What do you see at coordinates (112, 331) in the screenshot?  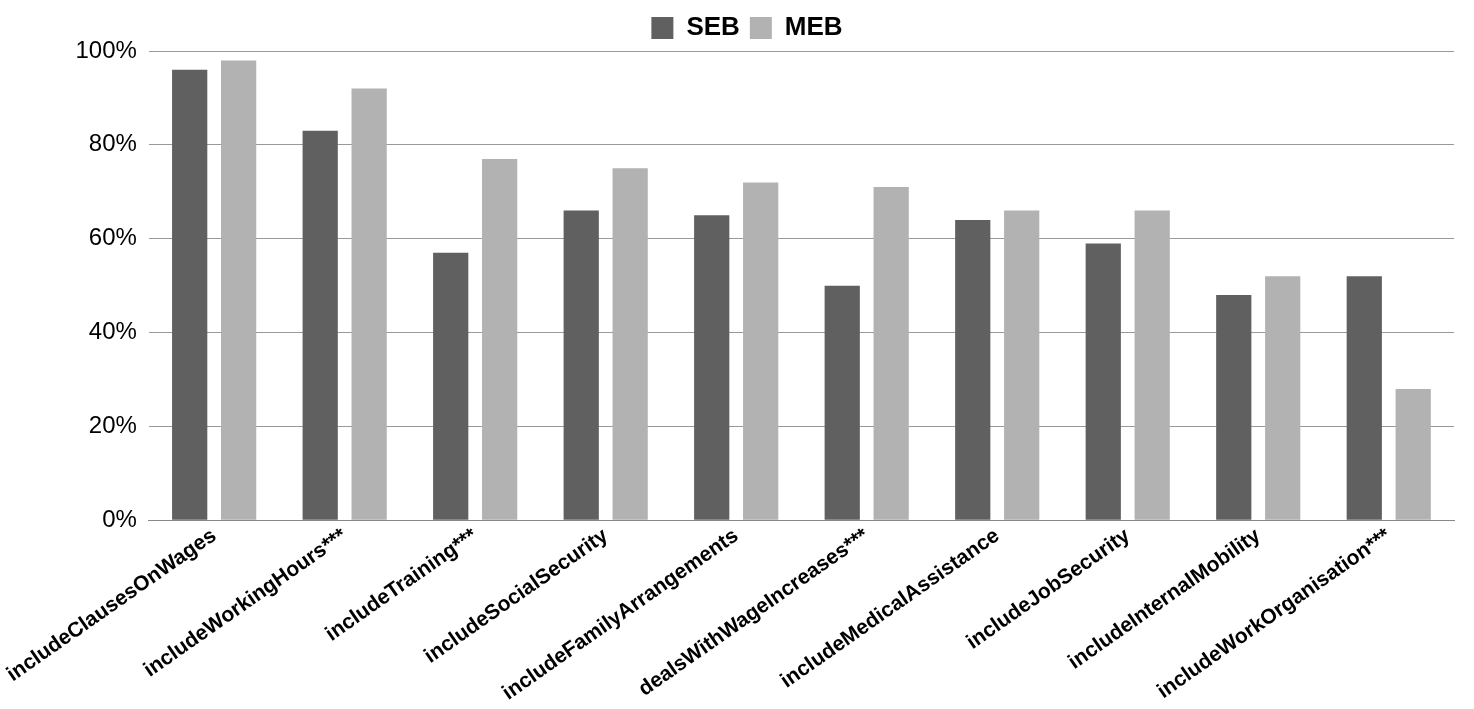 I see `y-tick-label: 40%` at bounding box center [112, 331].